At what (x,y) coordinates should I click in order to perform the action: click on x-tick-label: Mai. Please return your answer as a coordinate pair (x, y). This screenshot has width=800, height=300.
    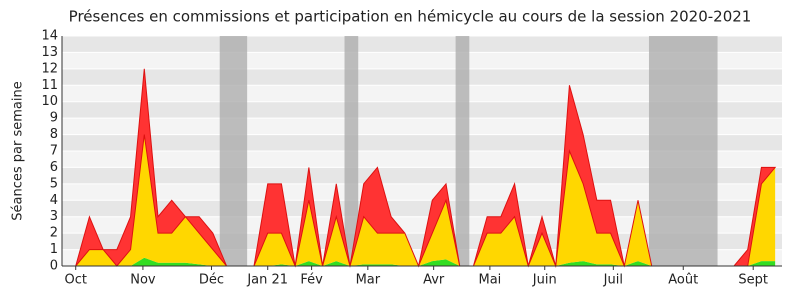
    Looking at the image, I should click on (489, 280).